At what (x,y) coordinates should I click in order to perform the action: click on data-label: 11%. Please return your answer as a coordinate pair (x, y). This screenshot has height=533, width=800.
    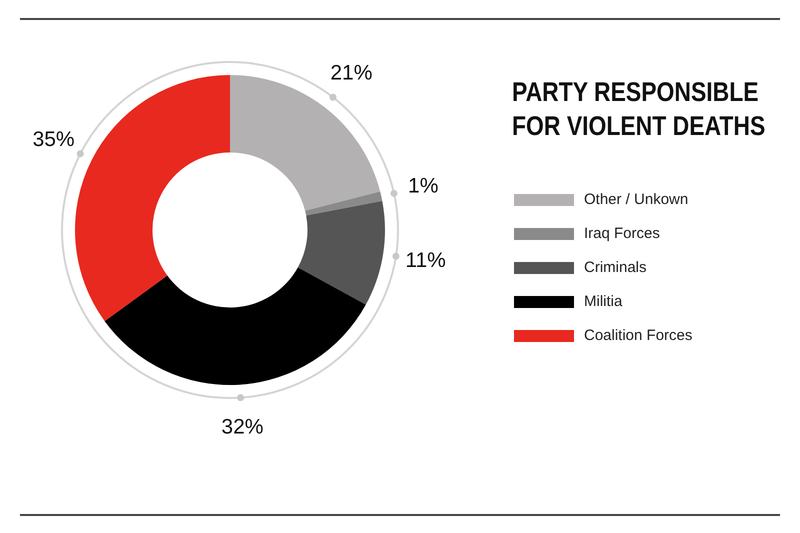
    Looking at the image, I should click on (425, 260).